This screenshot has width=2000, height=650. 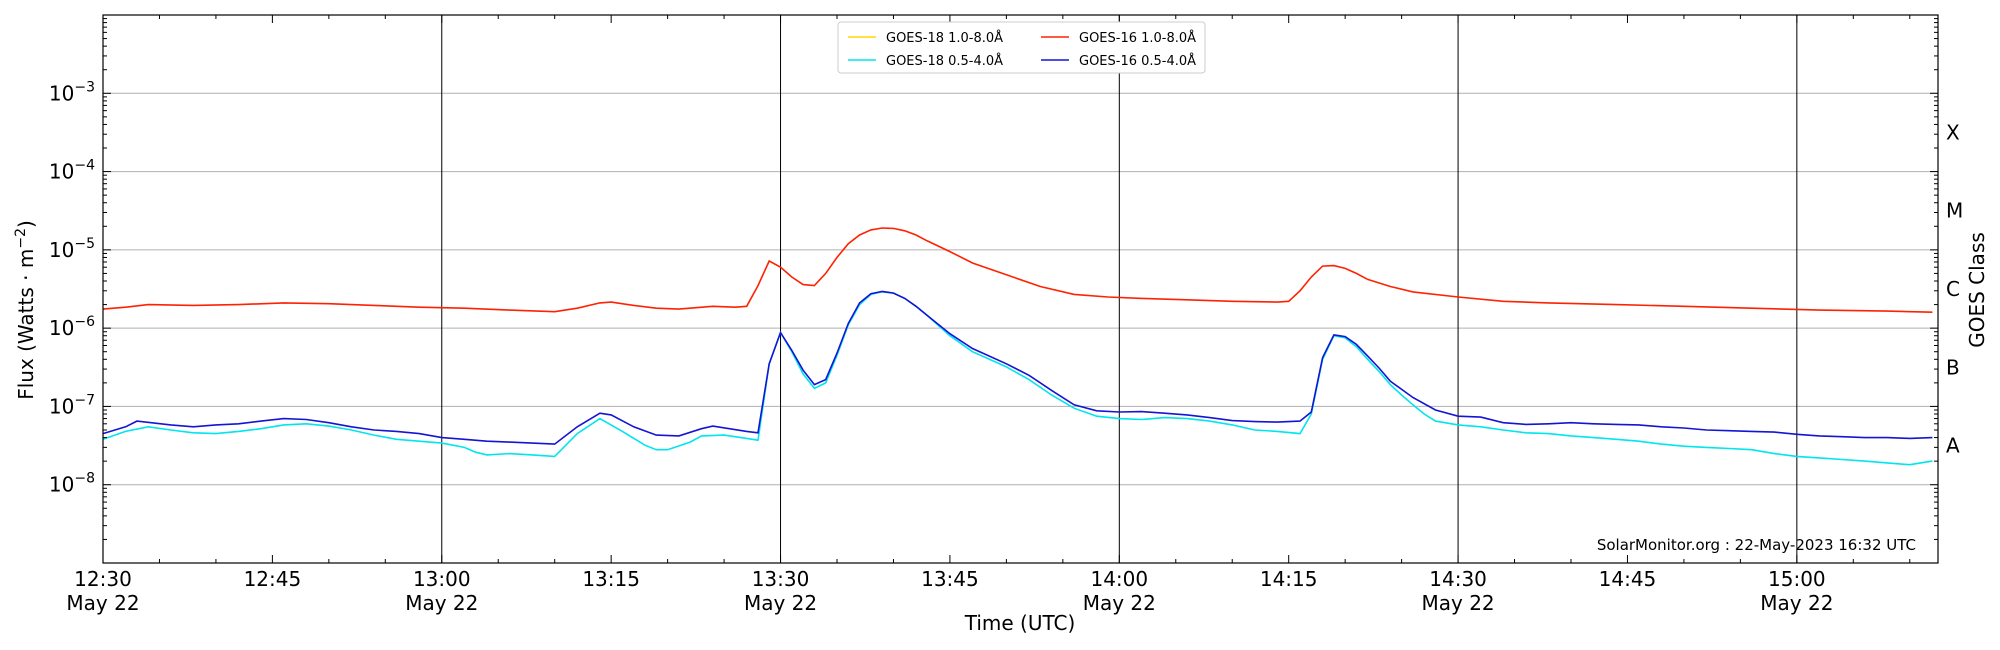 I want to click on legend-label-0: GOES-18 1.0-8.0Å, so click(x=944, y=38).